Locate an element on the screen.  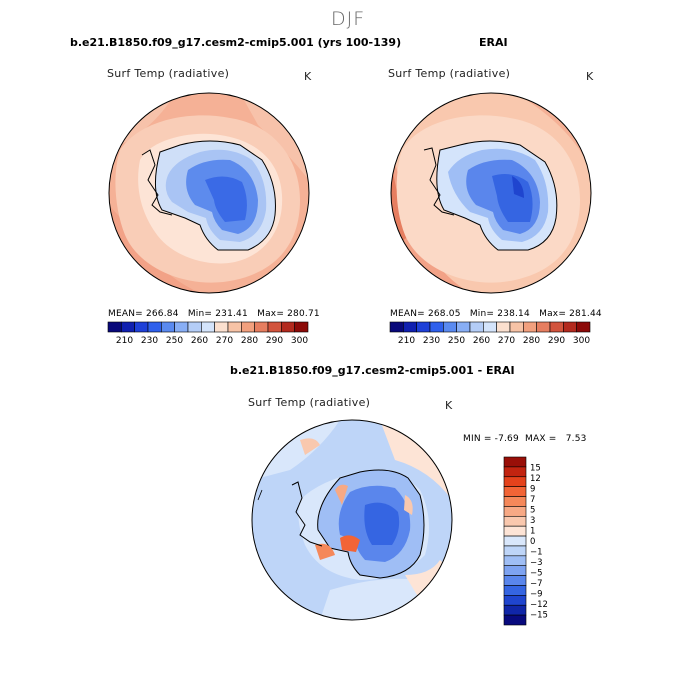
panel-1-min-value: 231.41 is located at coordinates (231, 314).